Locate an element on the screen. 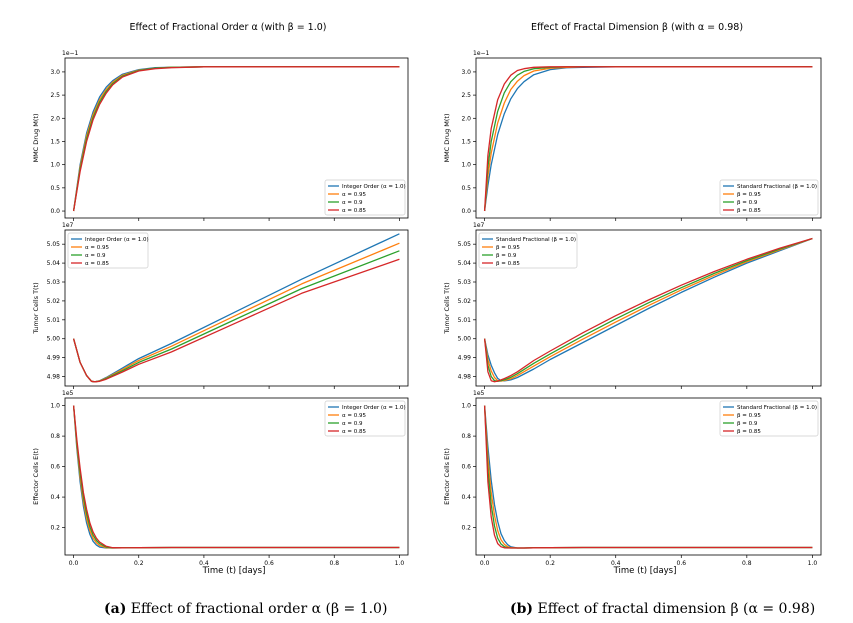 The height and width of the screenshot is (623, 853). axis-exponent: 1e−1 is located at coordinates (70, 53).